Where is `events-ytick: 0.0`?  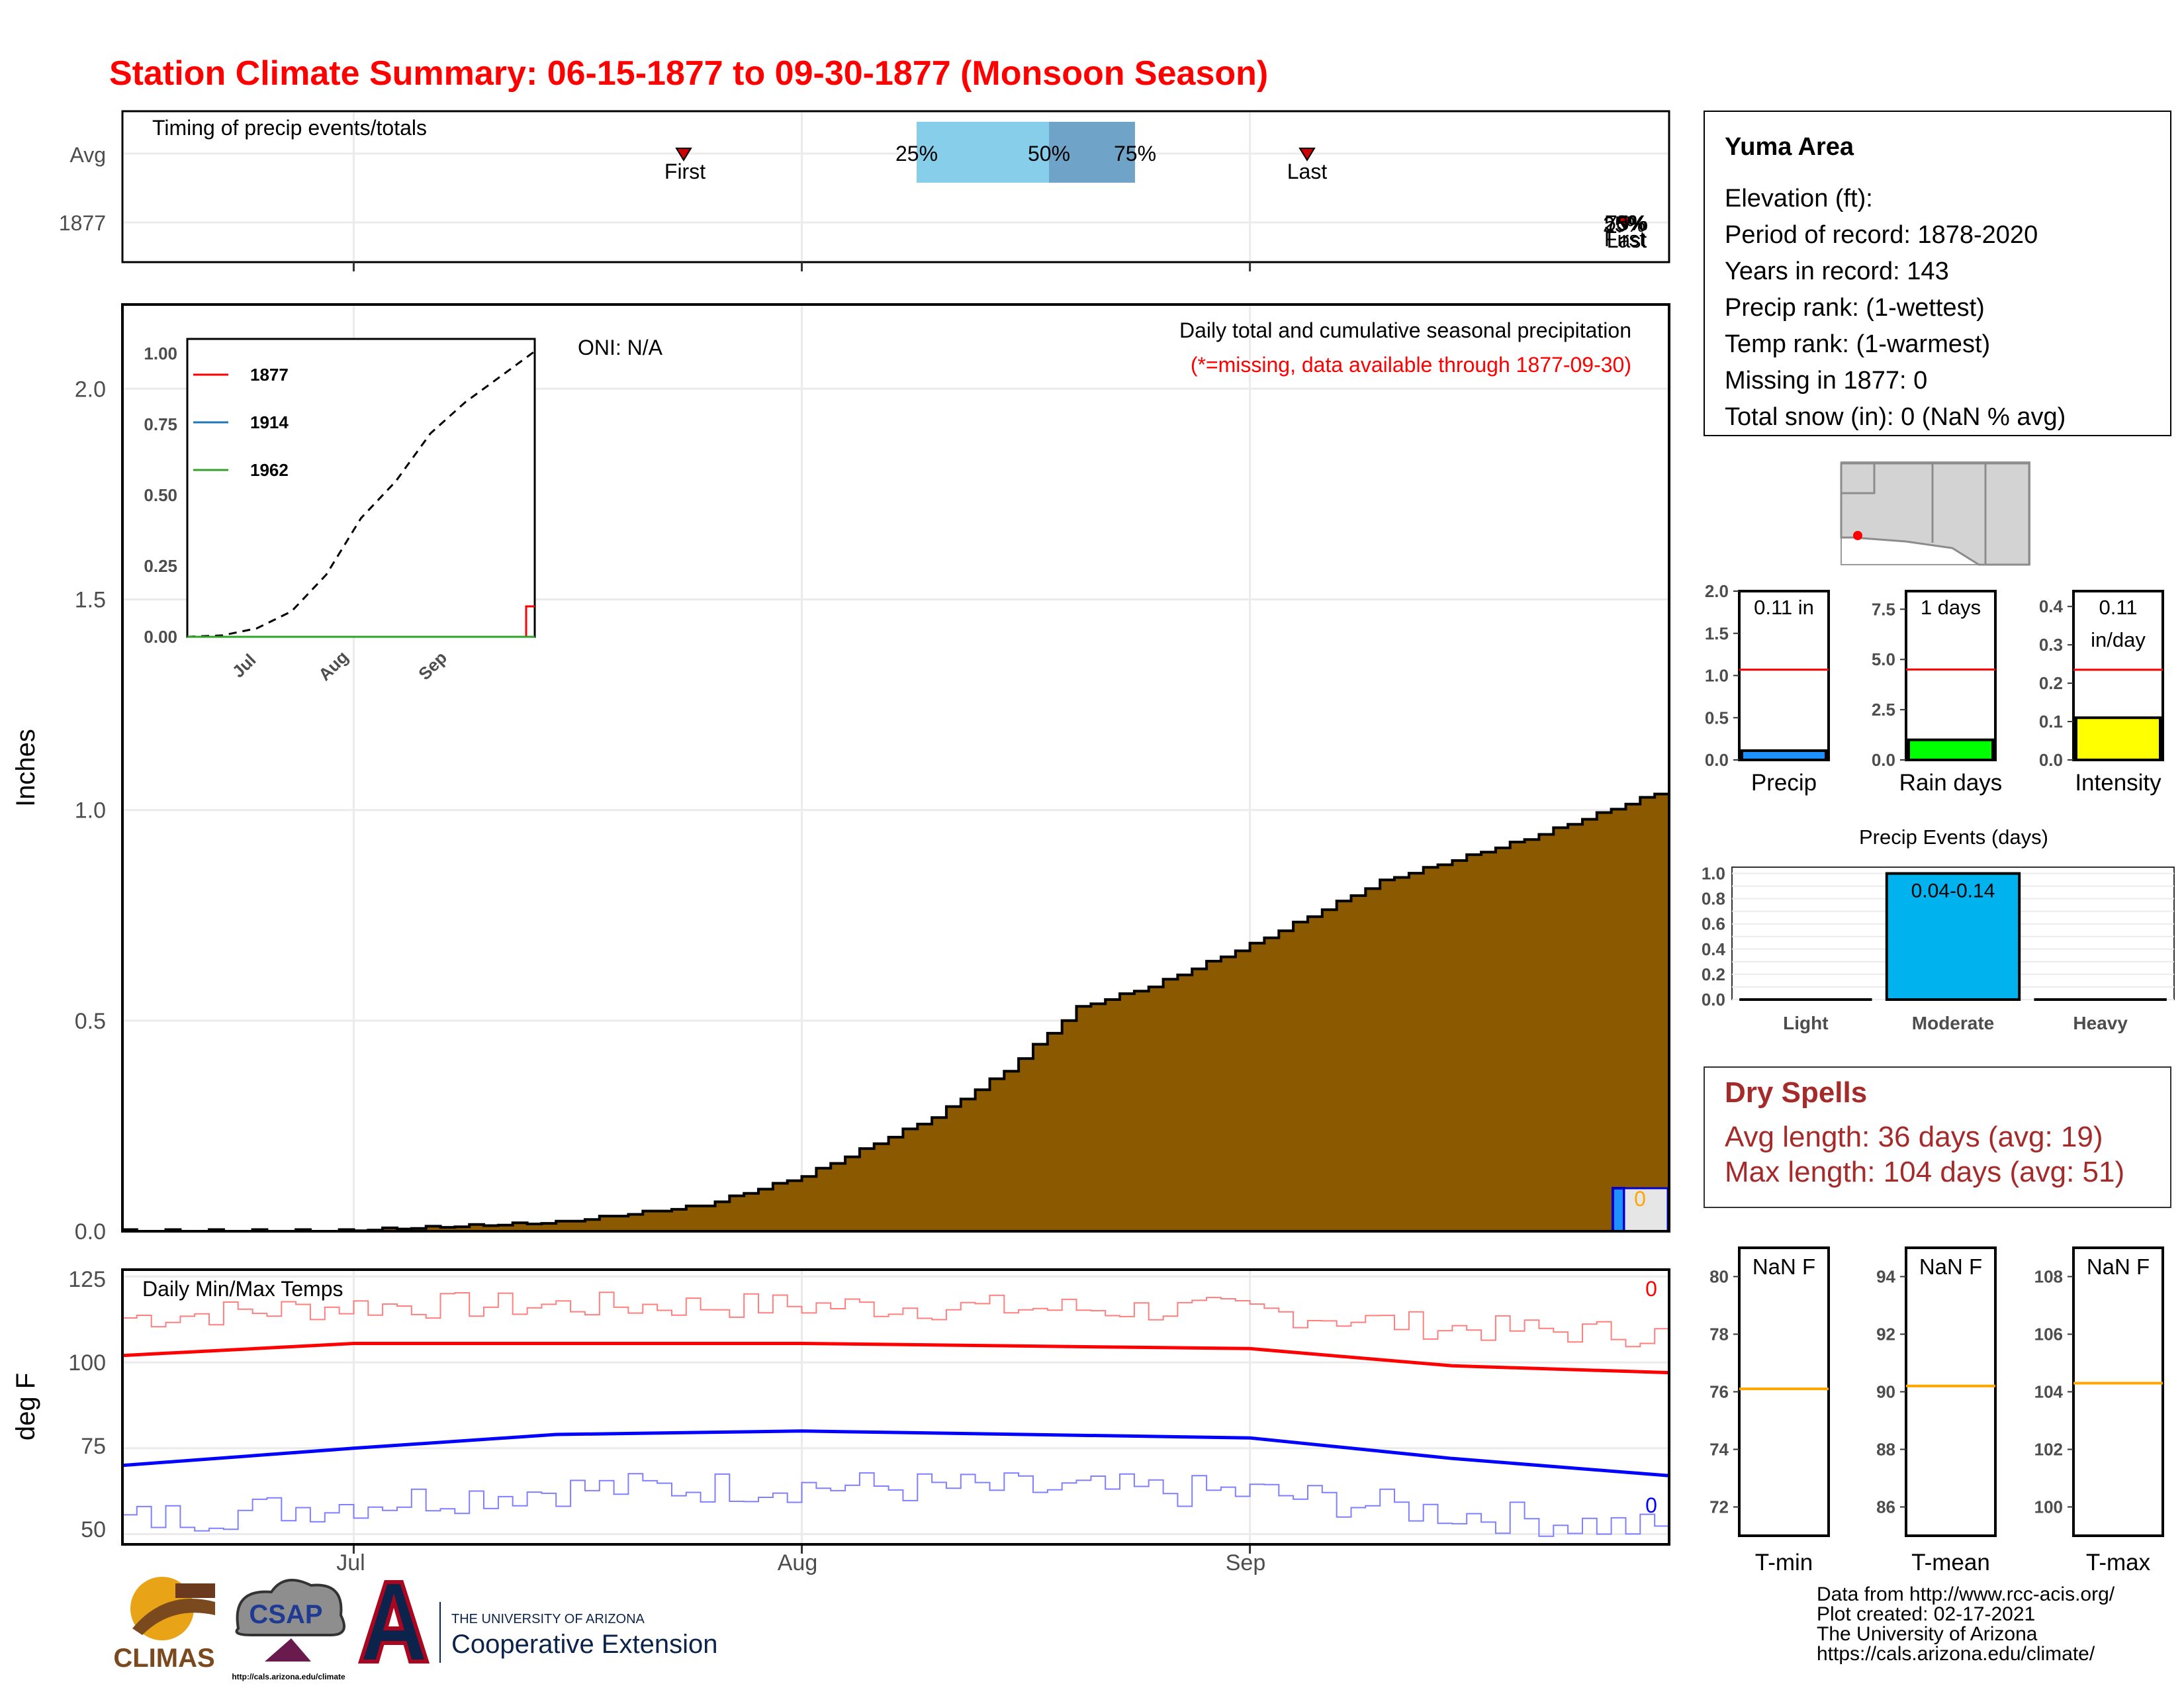
events-ytick: 0.0 is located at coordinates (1713, 999).